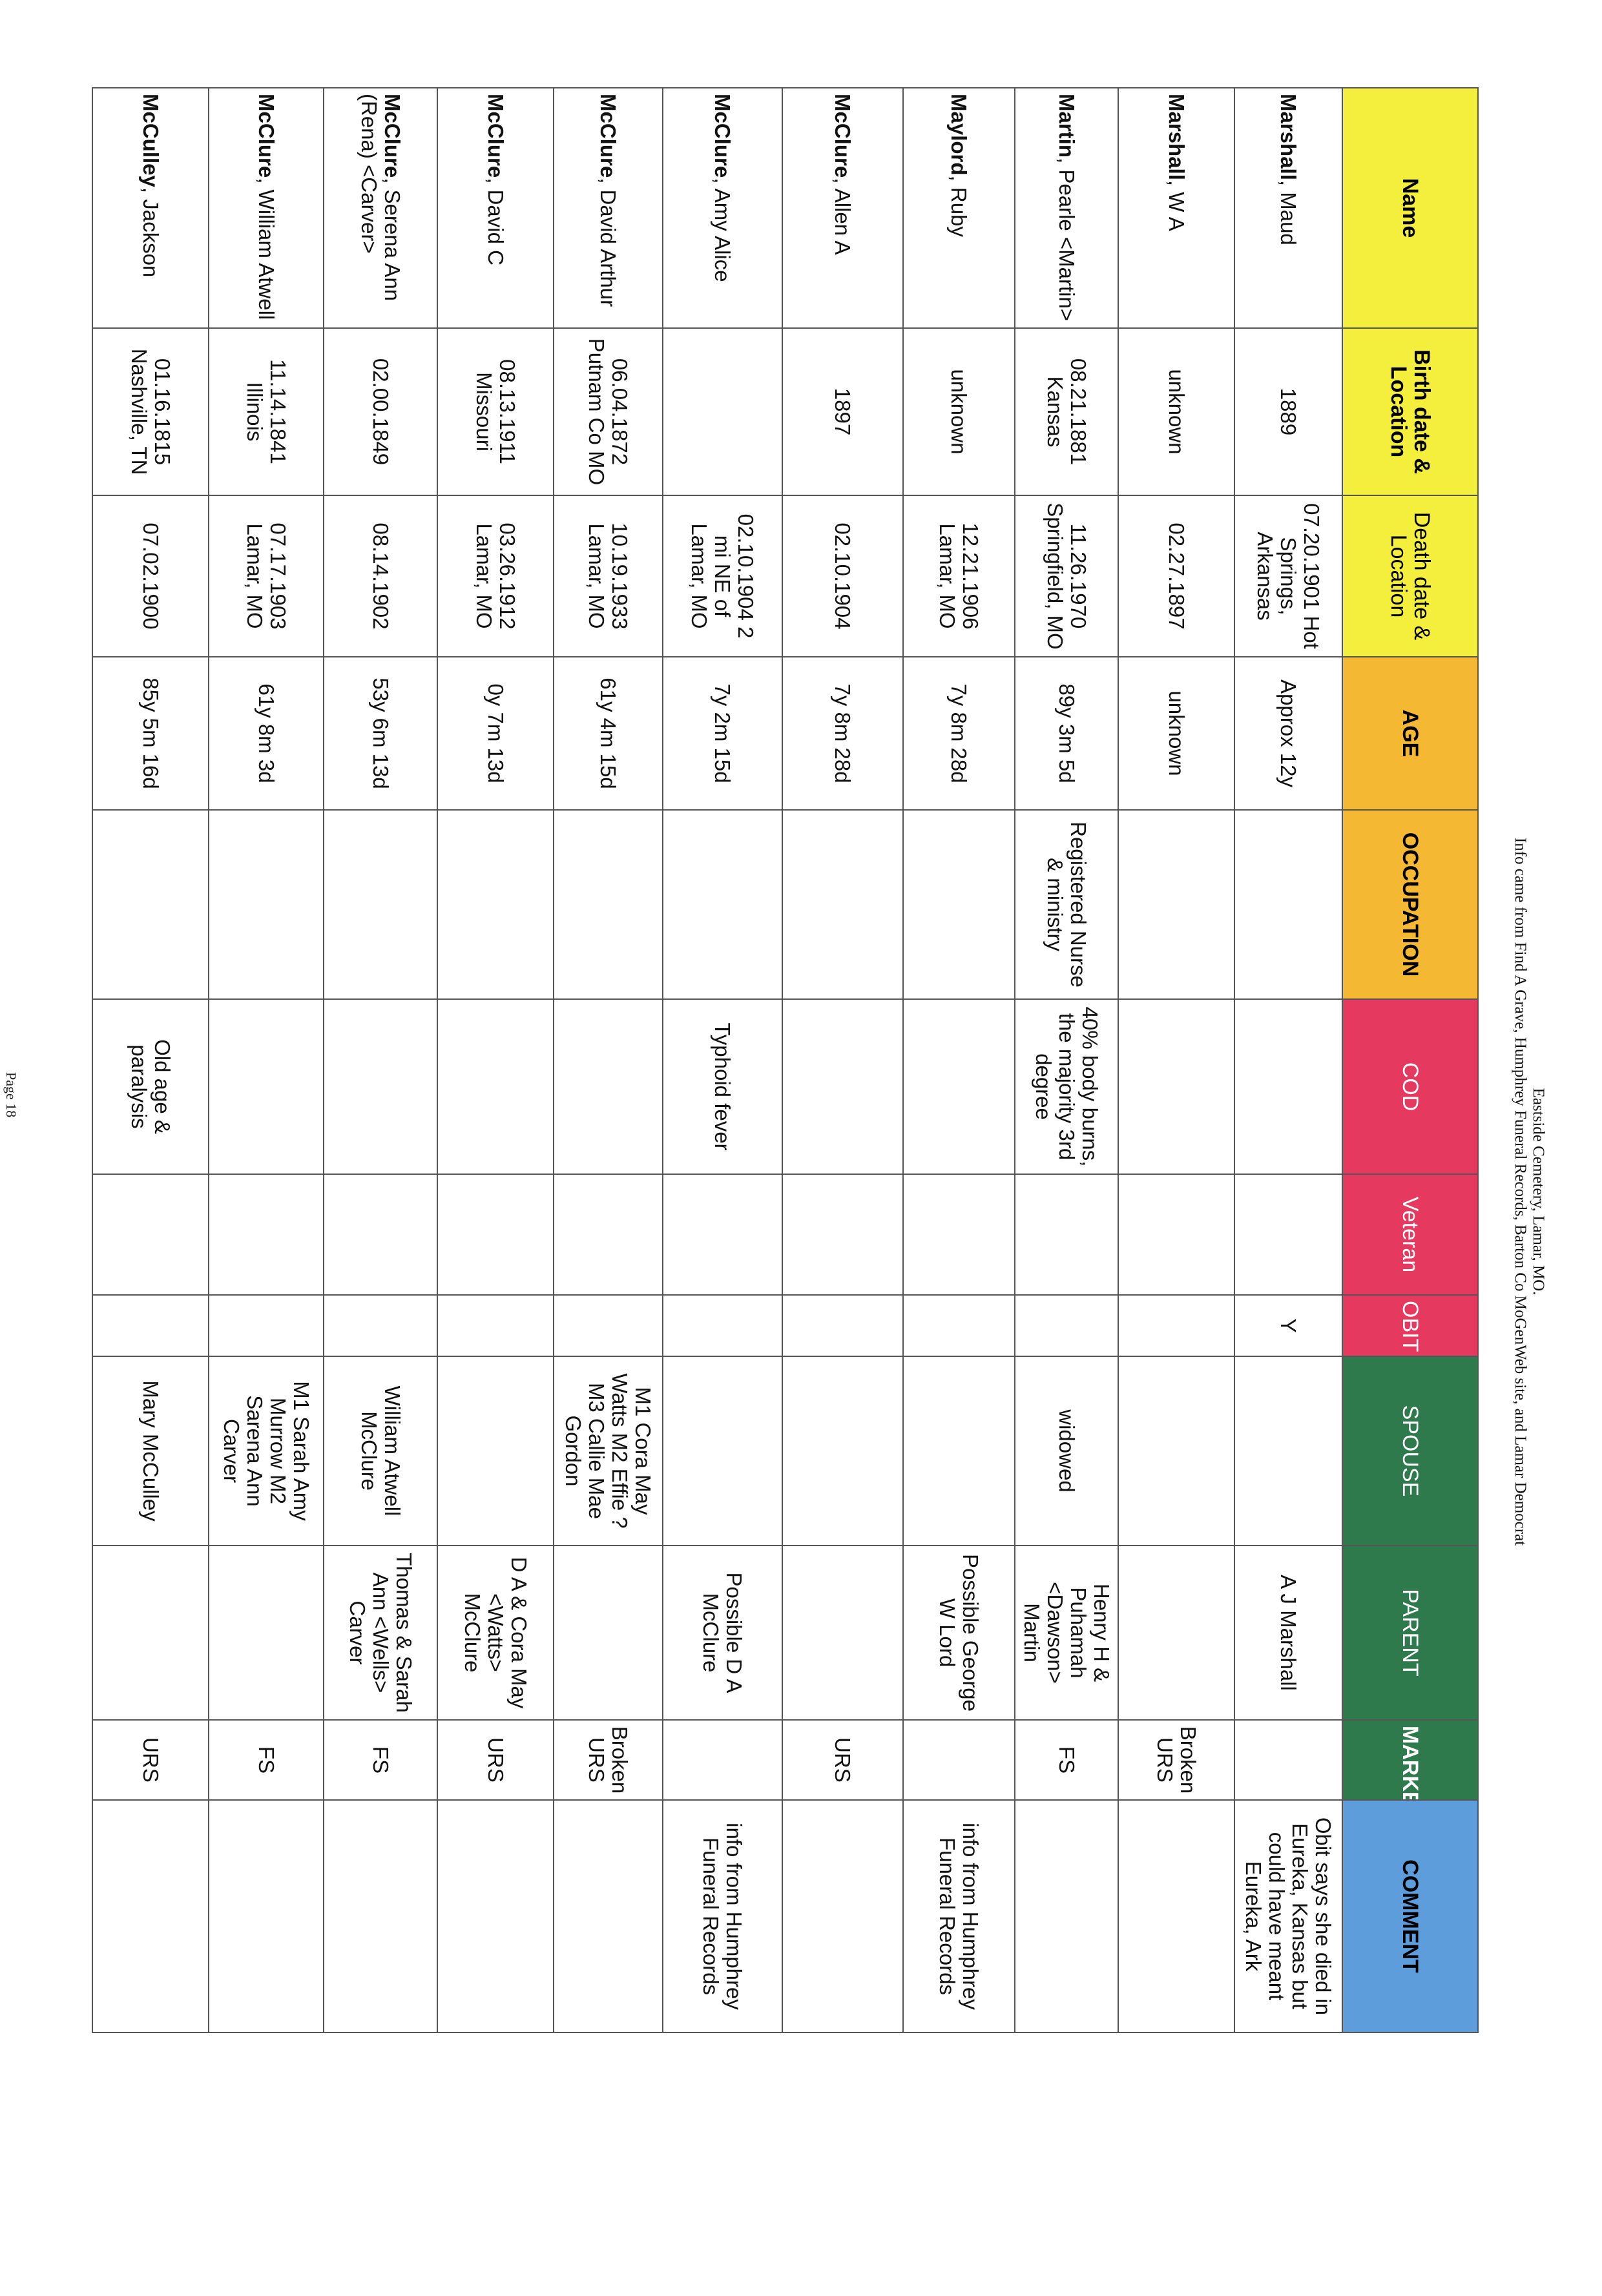 The width and height of the screenshot is (1602, 2296). What do you see at coordinates (380, 733) in the screenshot?
I see `cell-age: 53y 6m 13d` at bounding box center [380, 733].